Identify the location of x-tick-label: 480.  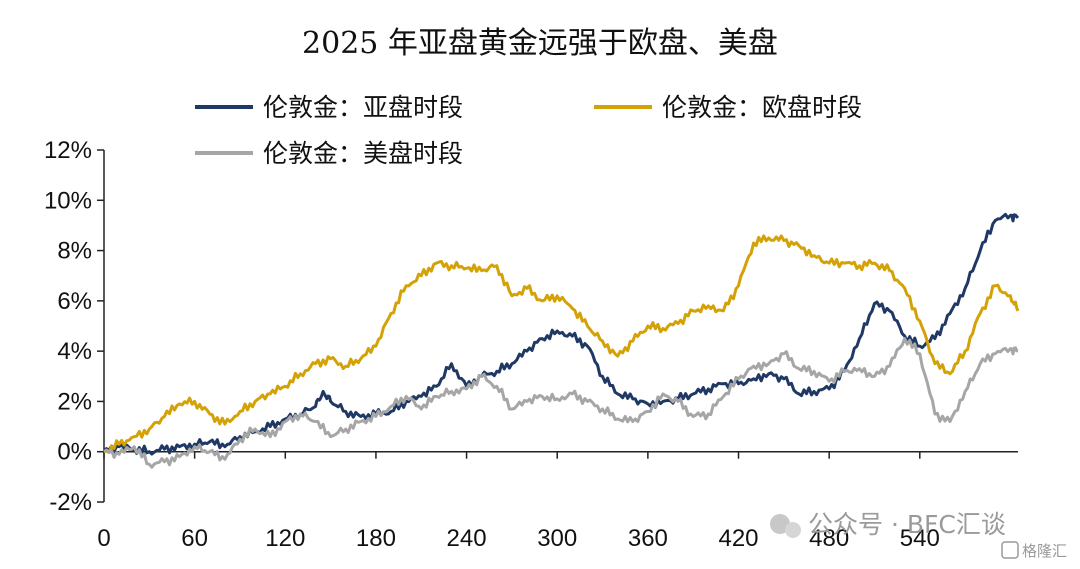
(829, 538).